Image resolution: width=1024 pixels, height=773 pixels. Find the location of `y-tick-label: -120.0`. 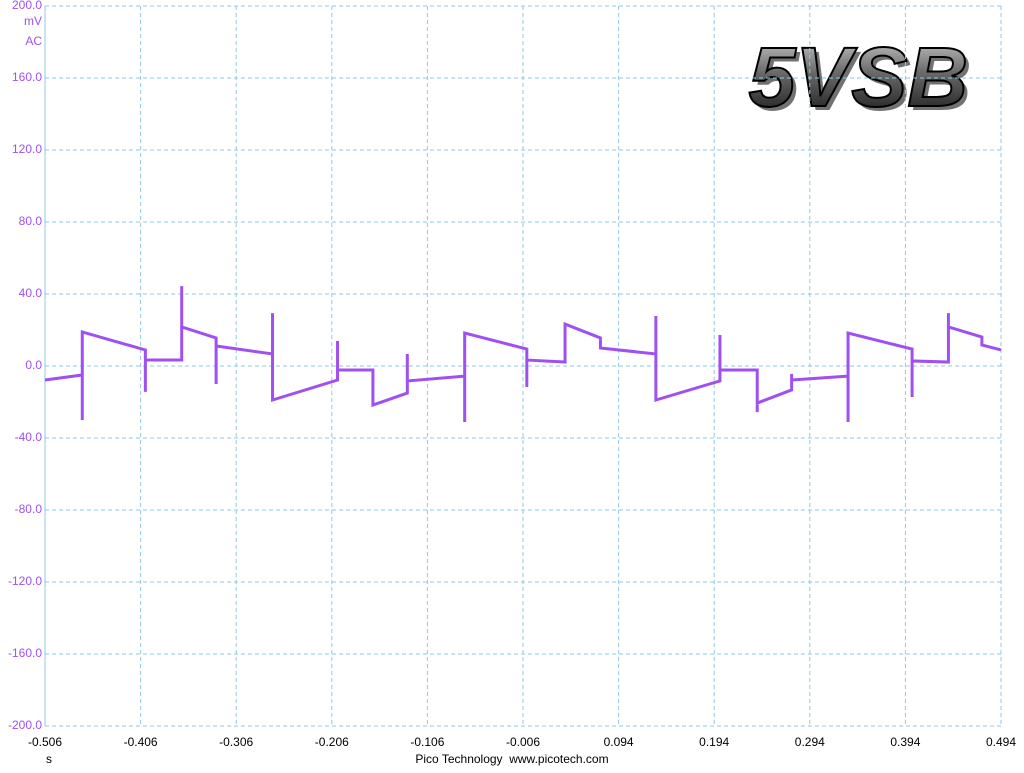

y-tick-label: -120.0 is located at coordinates (25, 581).